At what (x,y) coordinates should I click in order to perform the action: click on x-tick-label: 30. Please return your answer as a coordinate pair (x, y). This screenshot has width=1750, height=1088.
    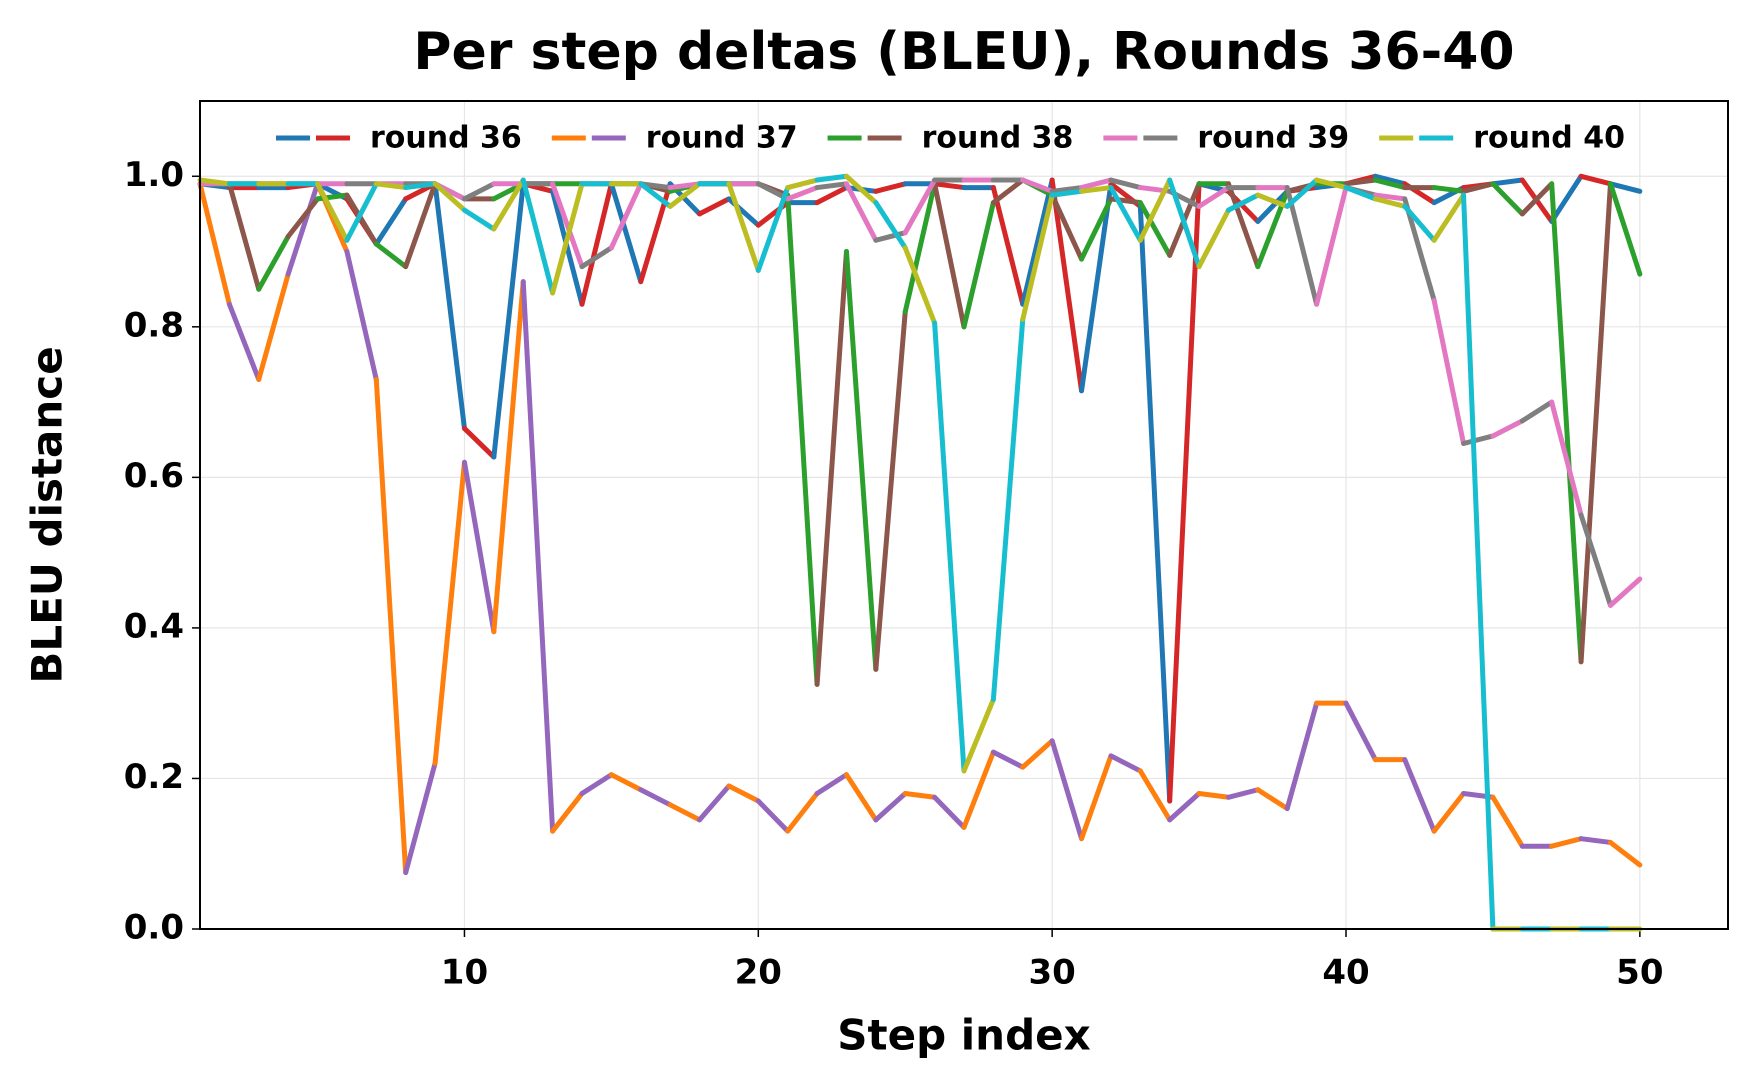
    Looking at the image, I should click on (1051, 973).